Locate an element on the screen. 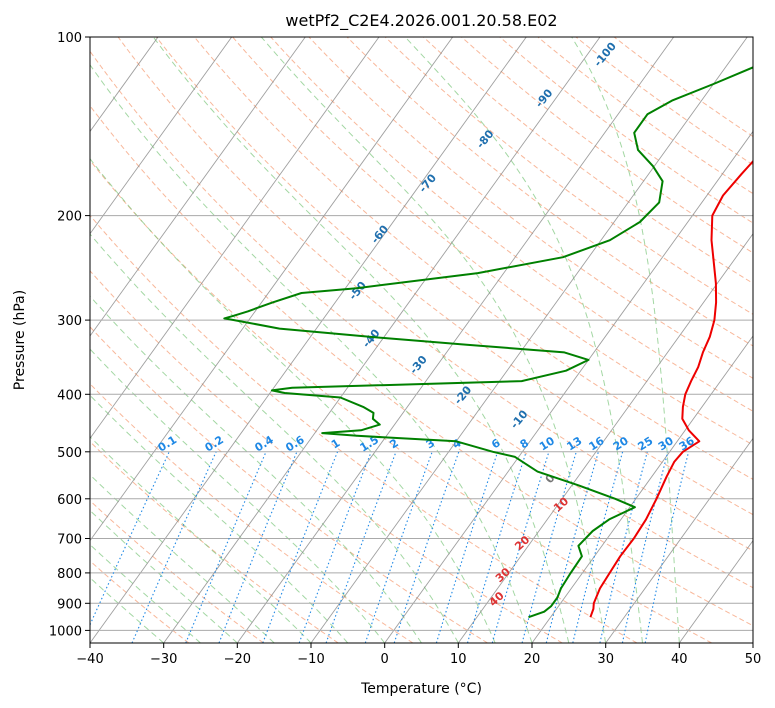 Image resolution: width=775 pixels, height=708 pixels. temperature-profile-line is located at coordinates (671, 388).